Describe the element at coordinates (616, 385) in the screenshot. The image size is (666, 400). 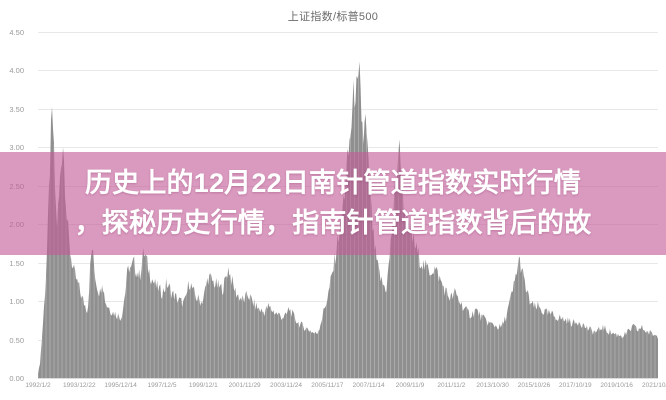
I see `x-axis-tick-label: 2019/10/16` at that location.